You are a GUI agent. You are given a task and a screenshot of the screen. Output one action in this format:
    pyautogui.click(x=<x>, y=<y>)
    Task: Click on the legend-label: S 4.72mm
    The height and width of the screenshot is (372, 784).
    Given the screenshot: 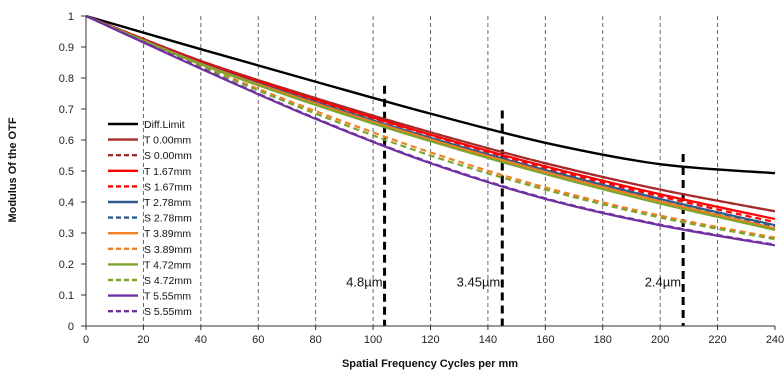 What is the action you would take?
    pyautogui.click(x=168, y=281)
    